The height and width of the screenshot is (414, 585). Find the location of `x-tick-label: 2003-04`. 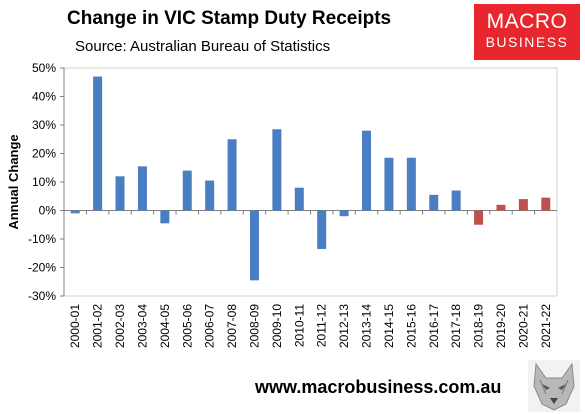

x-tick-label: 2003-04 is located at coordinates (142, 326).